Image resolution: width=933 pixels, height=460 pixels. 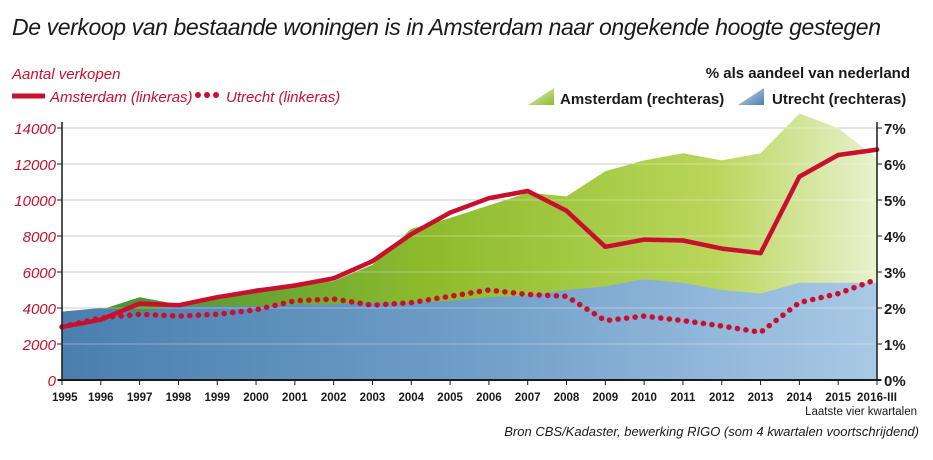 What do you see at coordinates (838, 398) in the screenshot?
I see `x-tick-label: 2015` at bounding box center [838, 398].